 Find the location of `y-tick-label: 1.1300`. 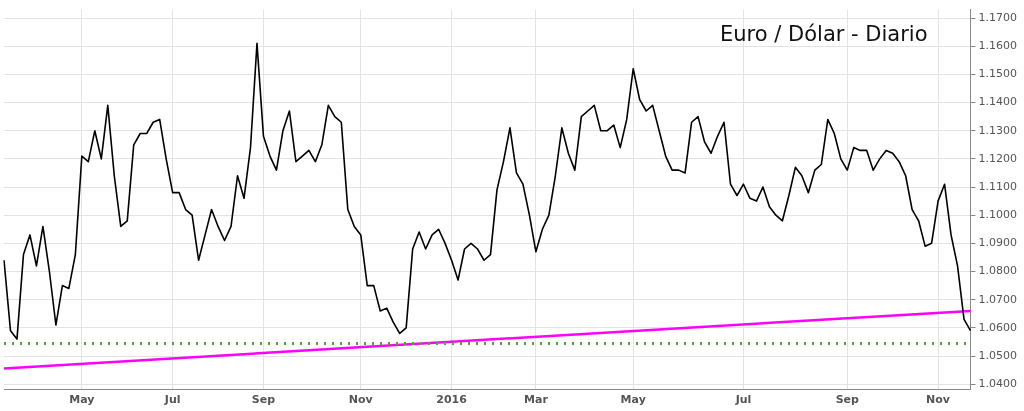

y-tick-label: 1.1300 is located at coordinates (998, 130).